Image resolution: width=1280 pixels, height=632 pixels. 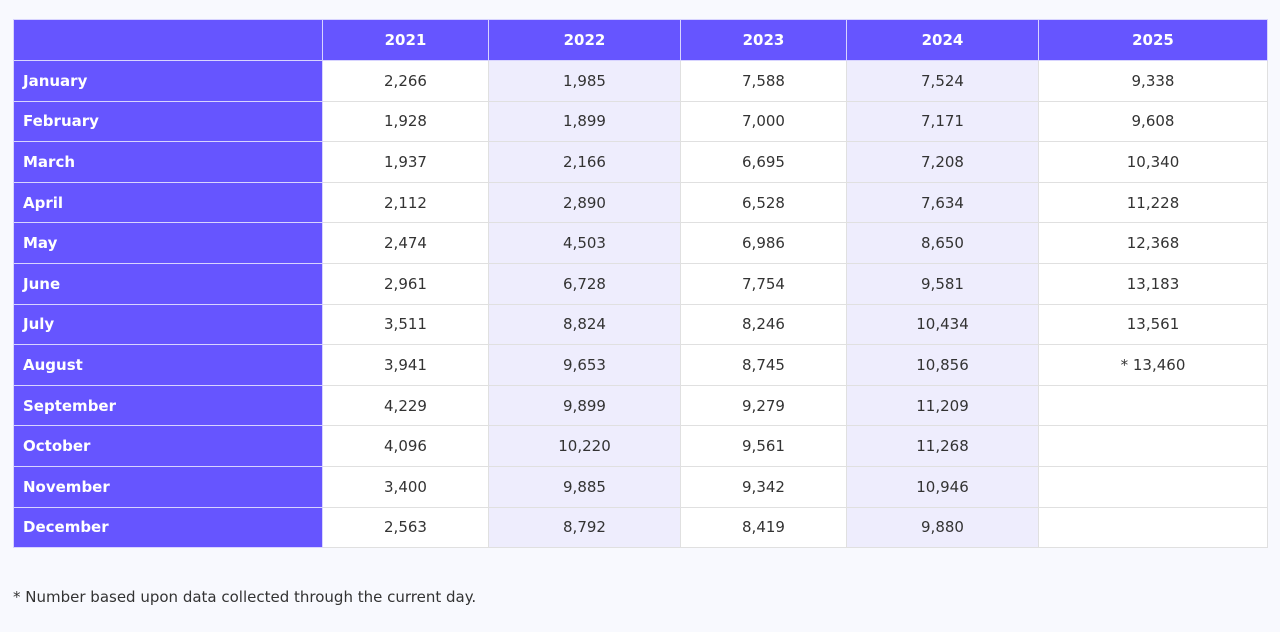 I want to click on value-cell: 2,266, so click(x=405, y=81).